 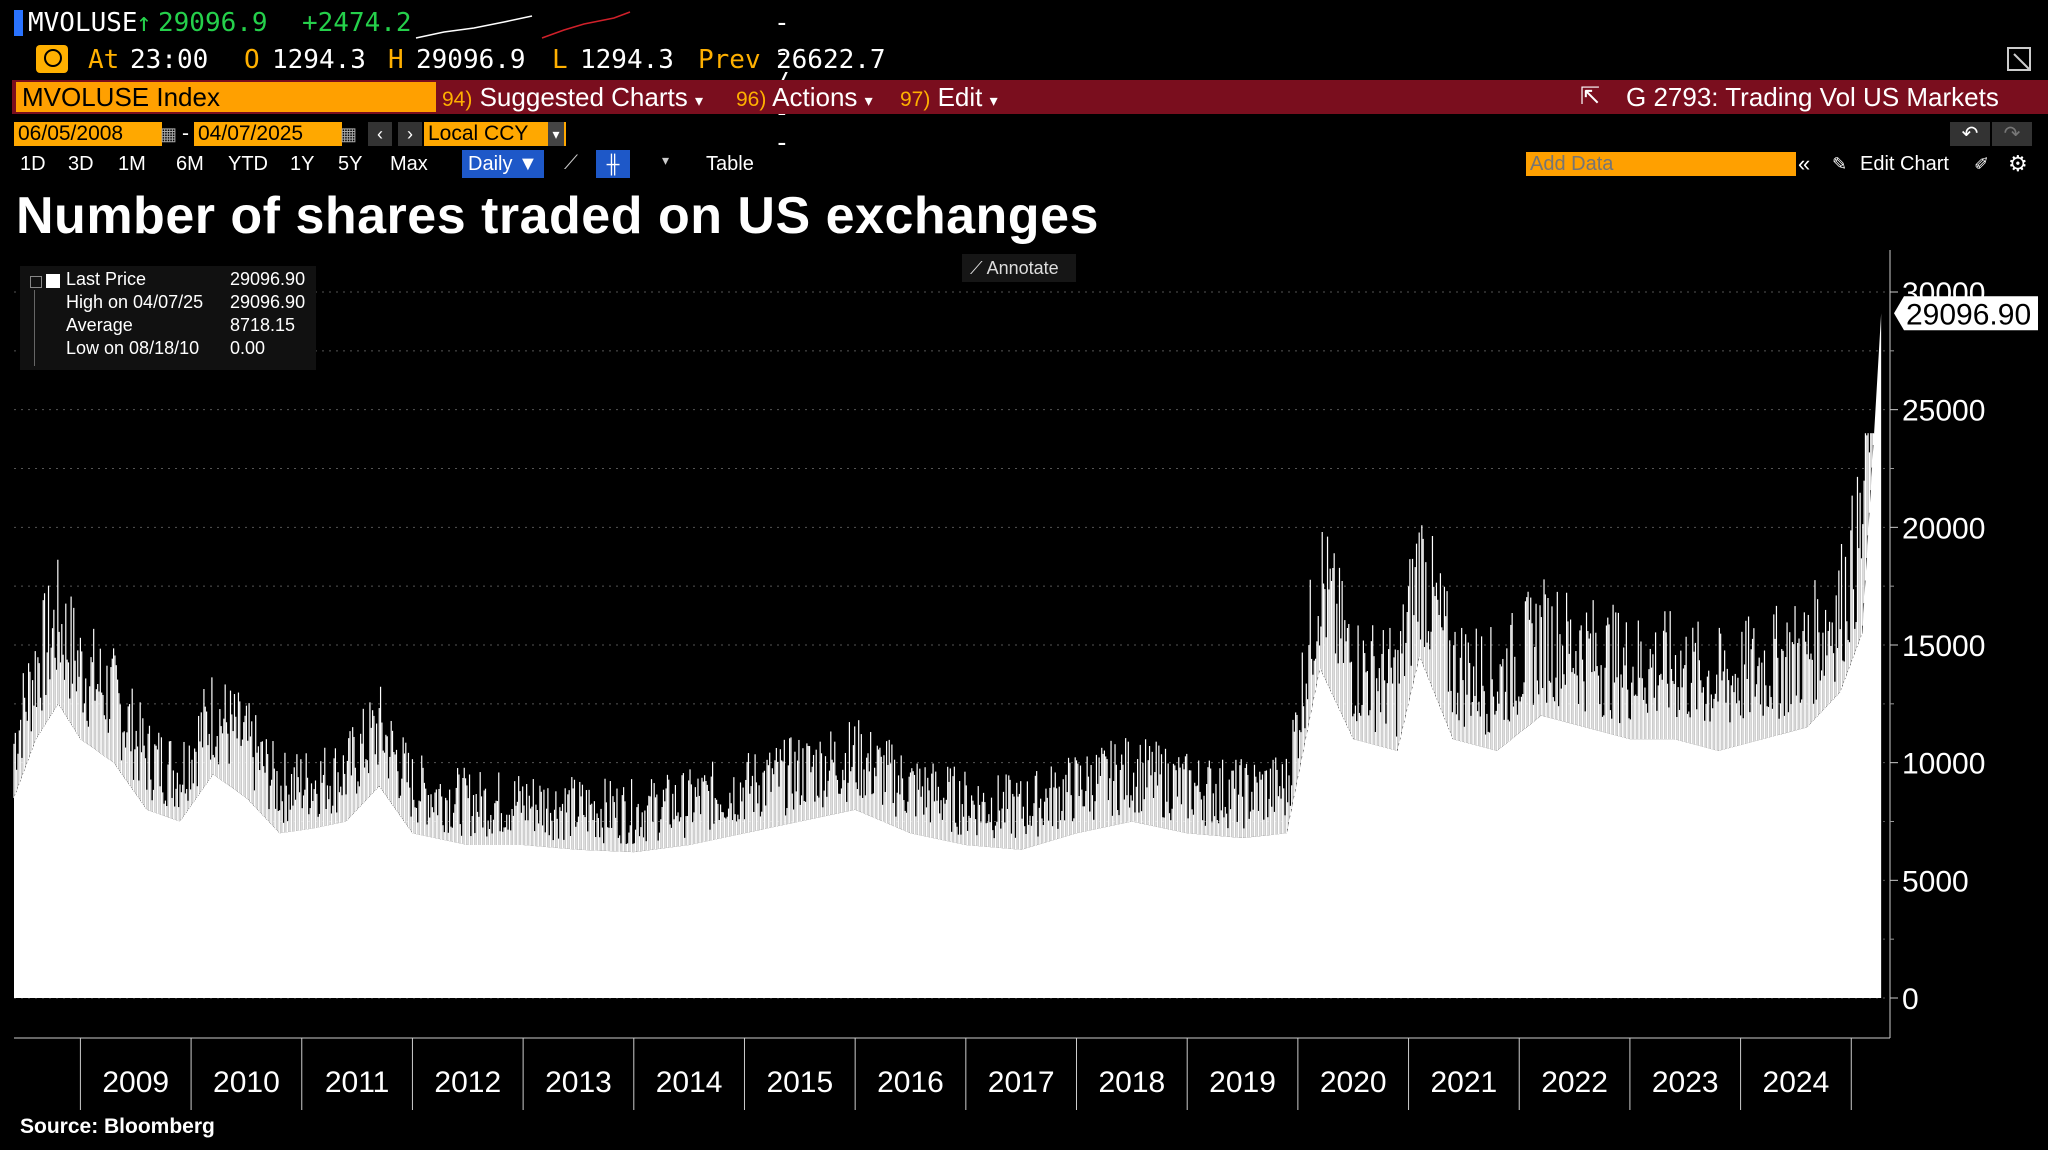 I want to click on actions-label: Actions, so click(x=815, y=97).